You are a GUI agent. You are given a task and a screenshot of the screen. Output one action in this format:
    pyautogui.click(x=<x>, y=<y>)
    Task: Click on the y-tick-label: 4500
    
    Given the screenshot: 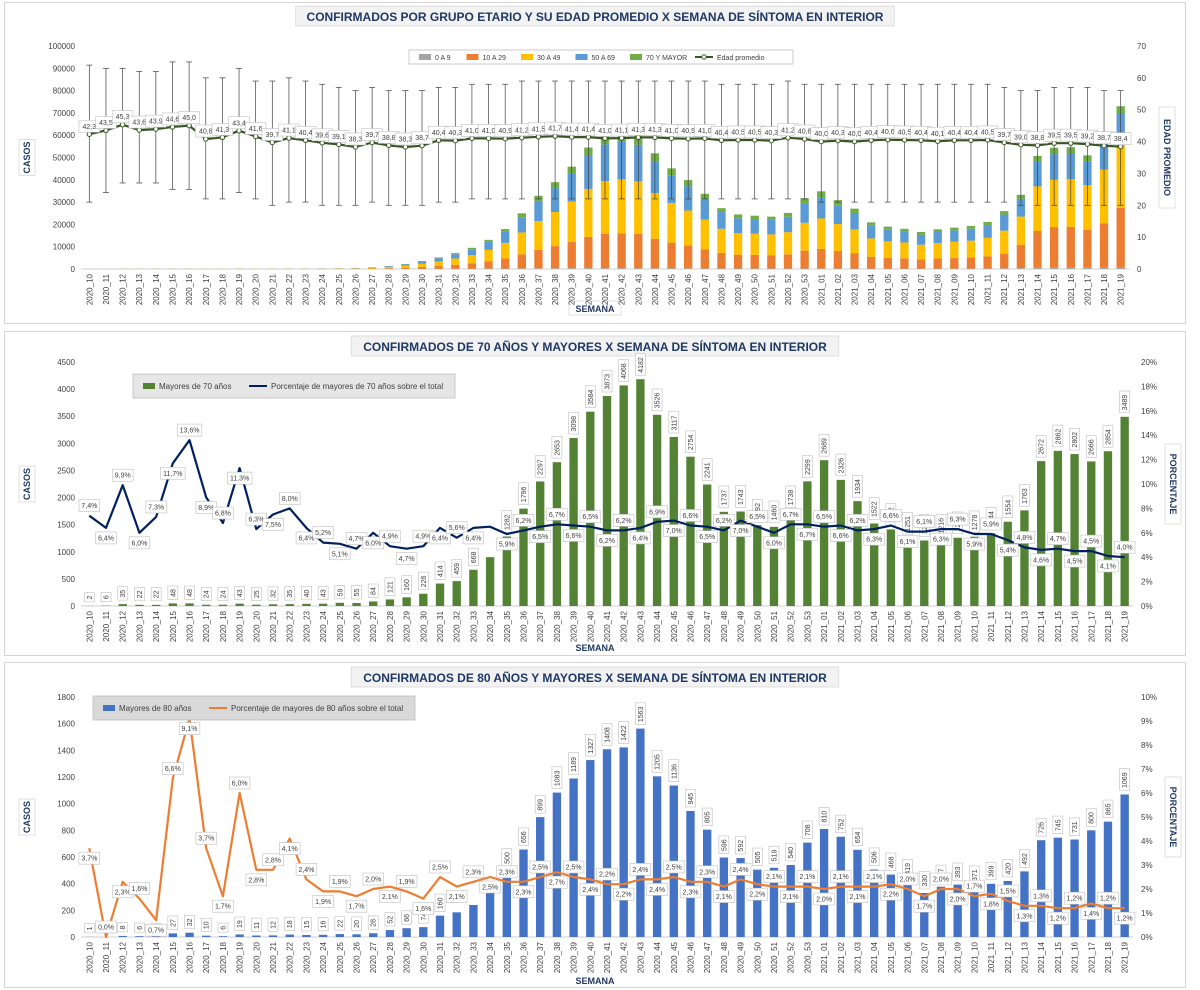 What is the action you would take?
    pyautogui.click(x=66, y=362)
    